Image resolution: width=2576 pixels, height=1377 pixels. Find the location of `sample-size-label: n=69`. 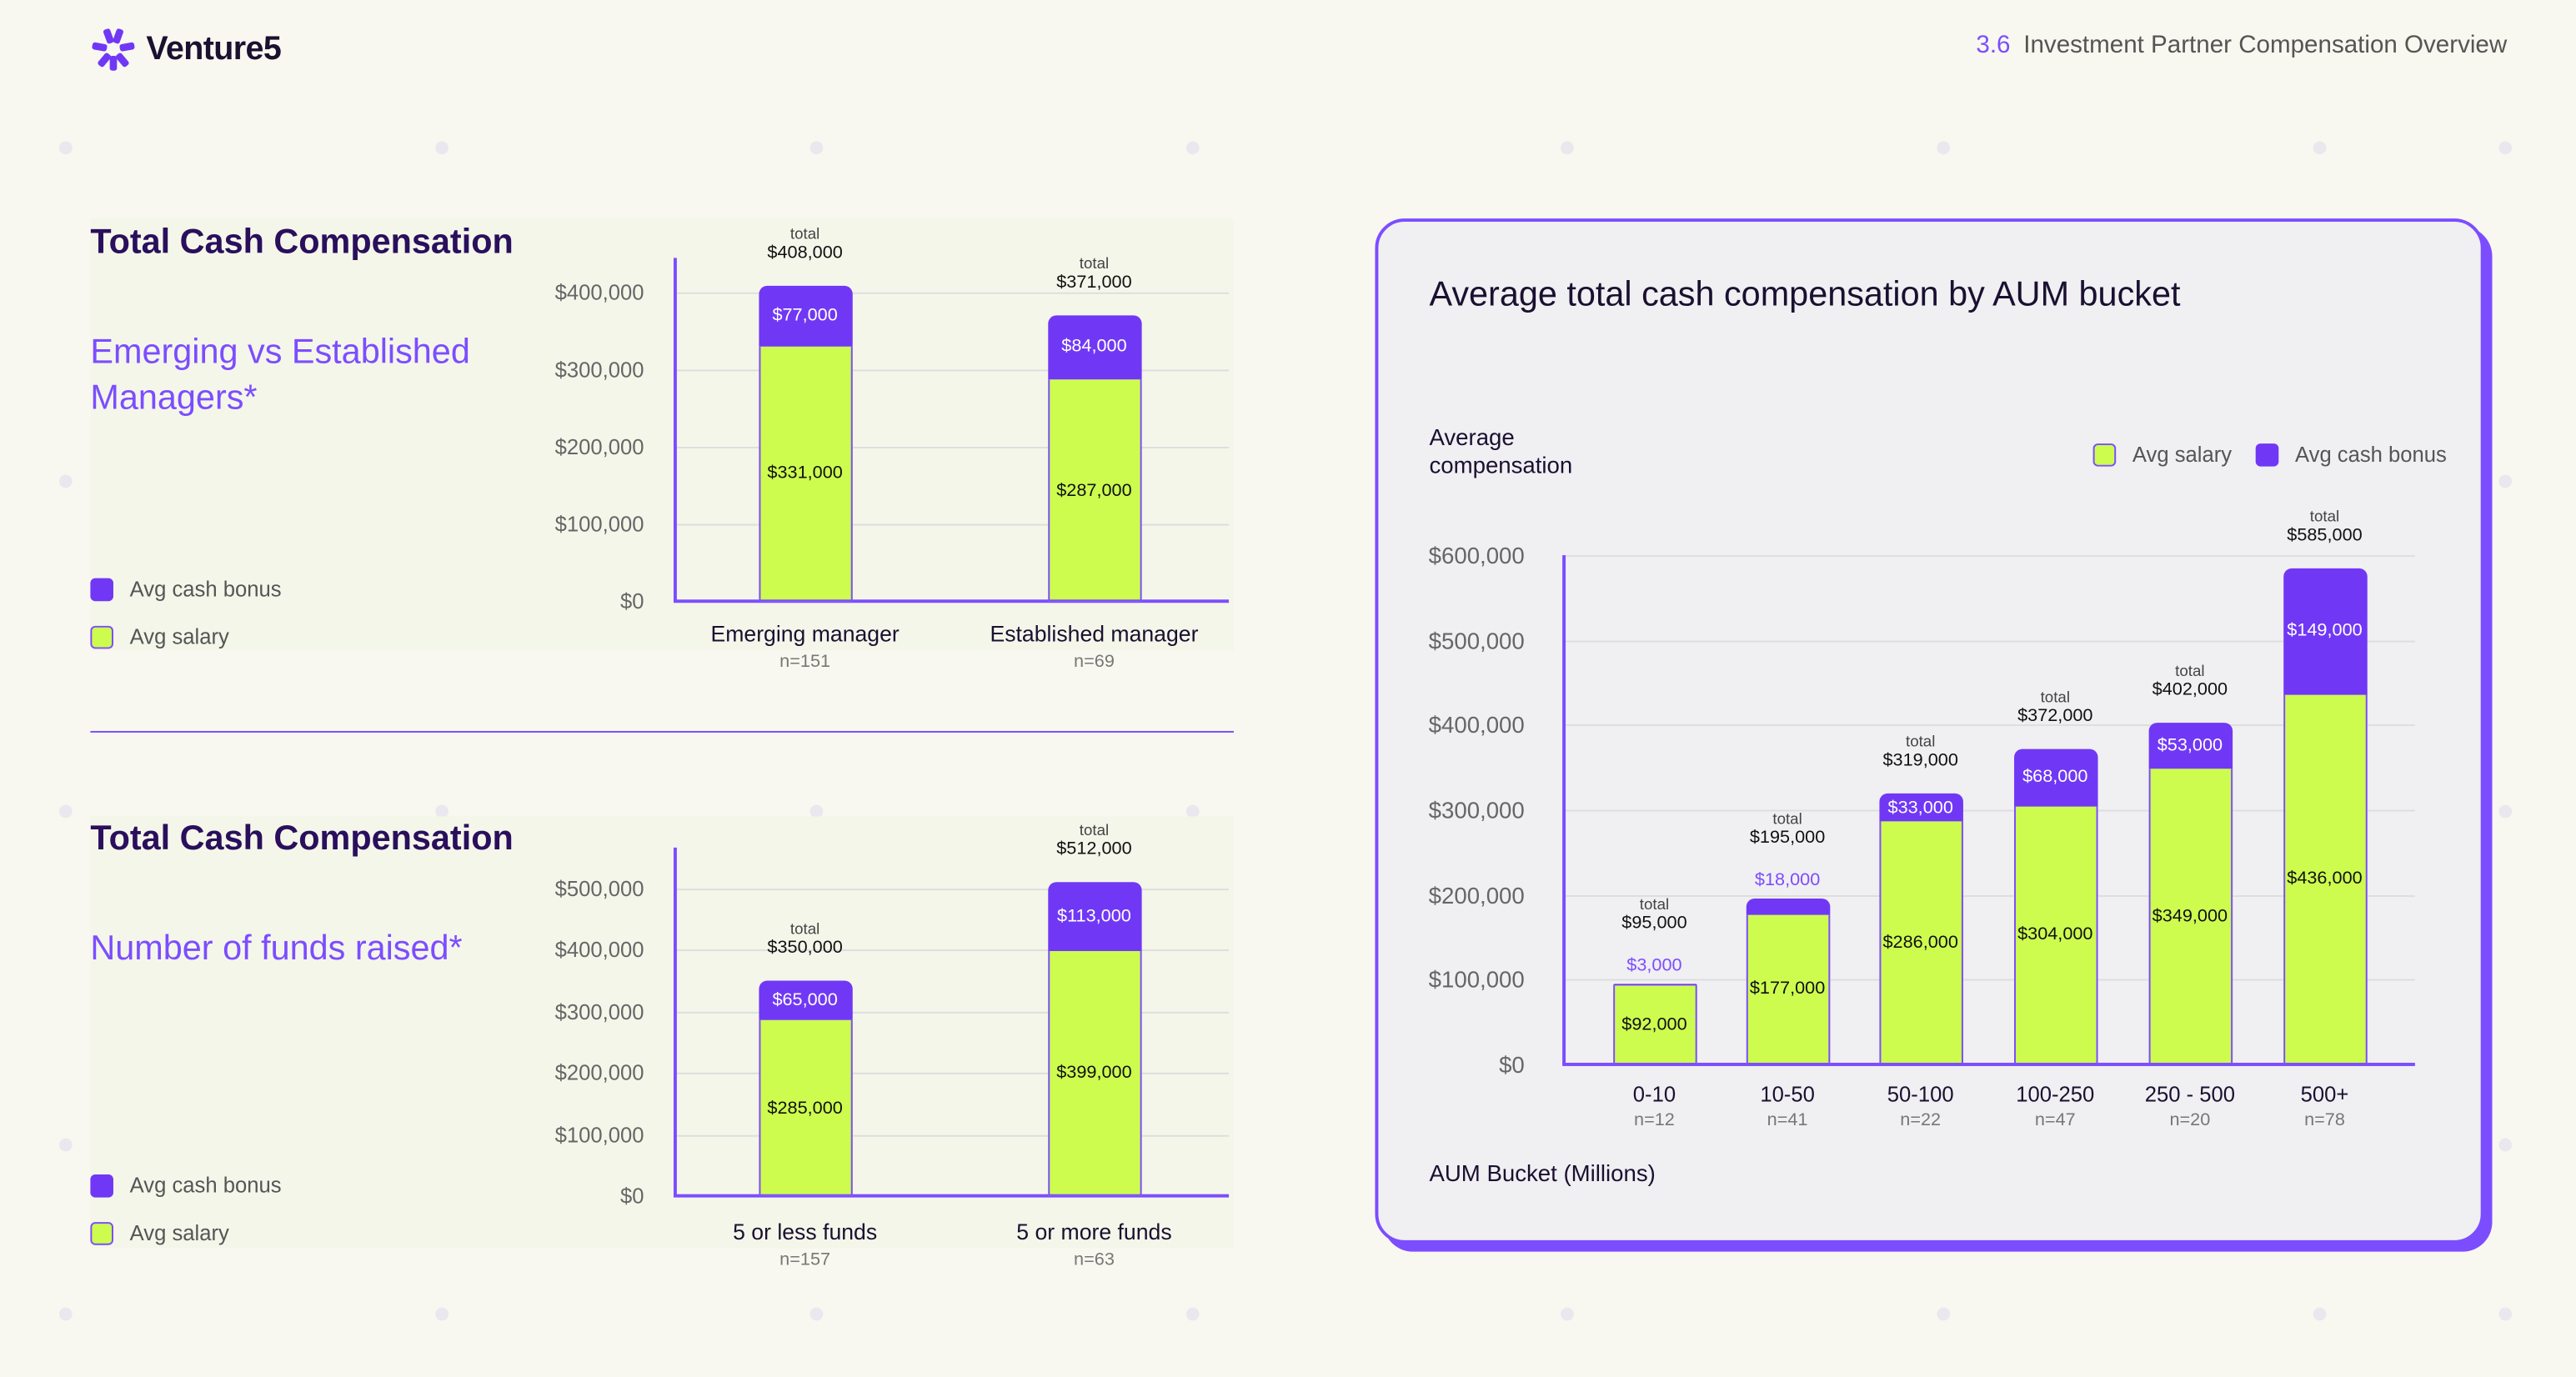

sample-size-label: n=69 is located at coordinates (1094, 662).